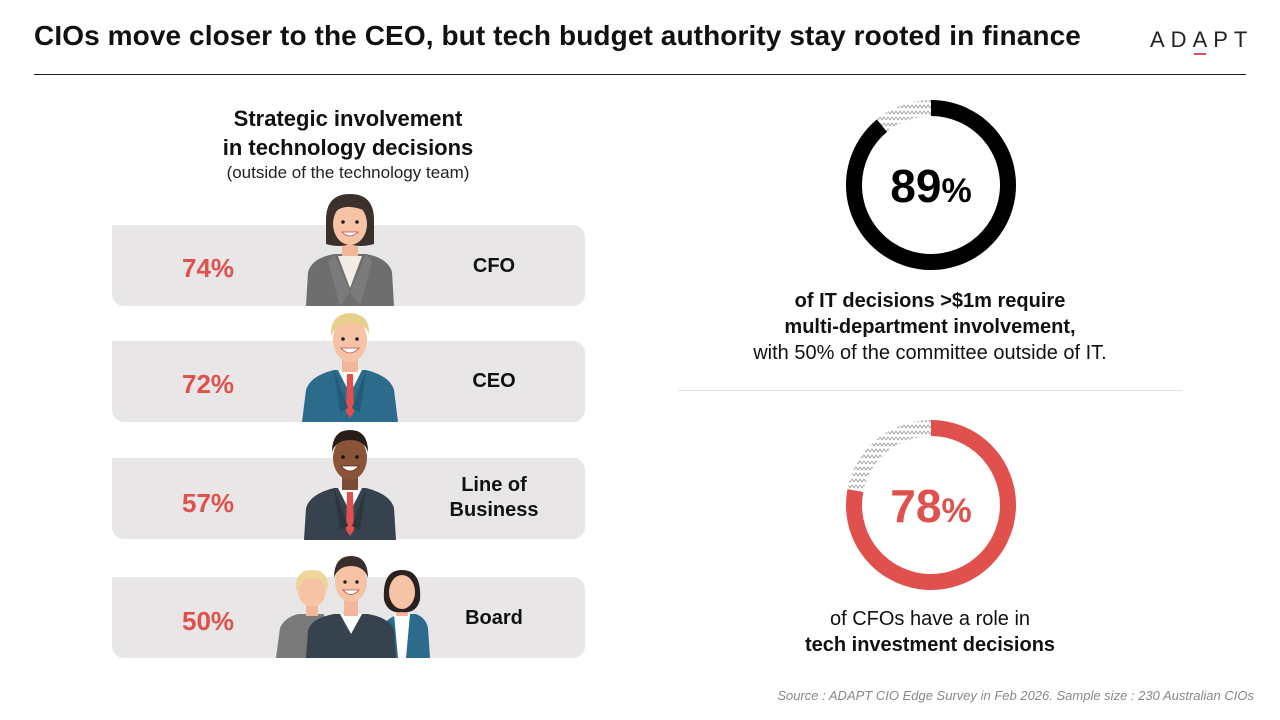 This screenshot has height=720, width=1280. I want to click on donut-78-label: 78%, so click(930, 506).